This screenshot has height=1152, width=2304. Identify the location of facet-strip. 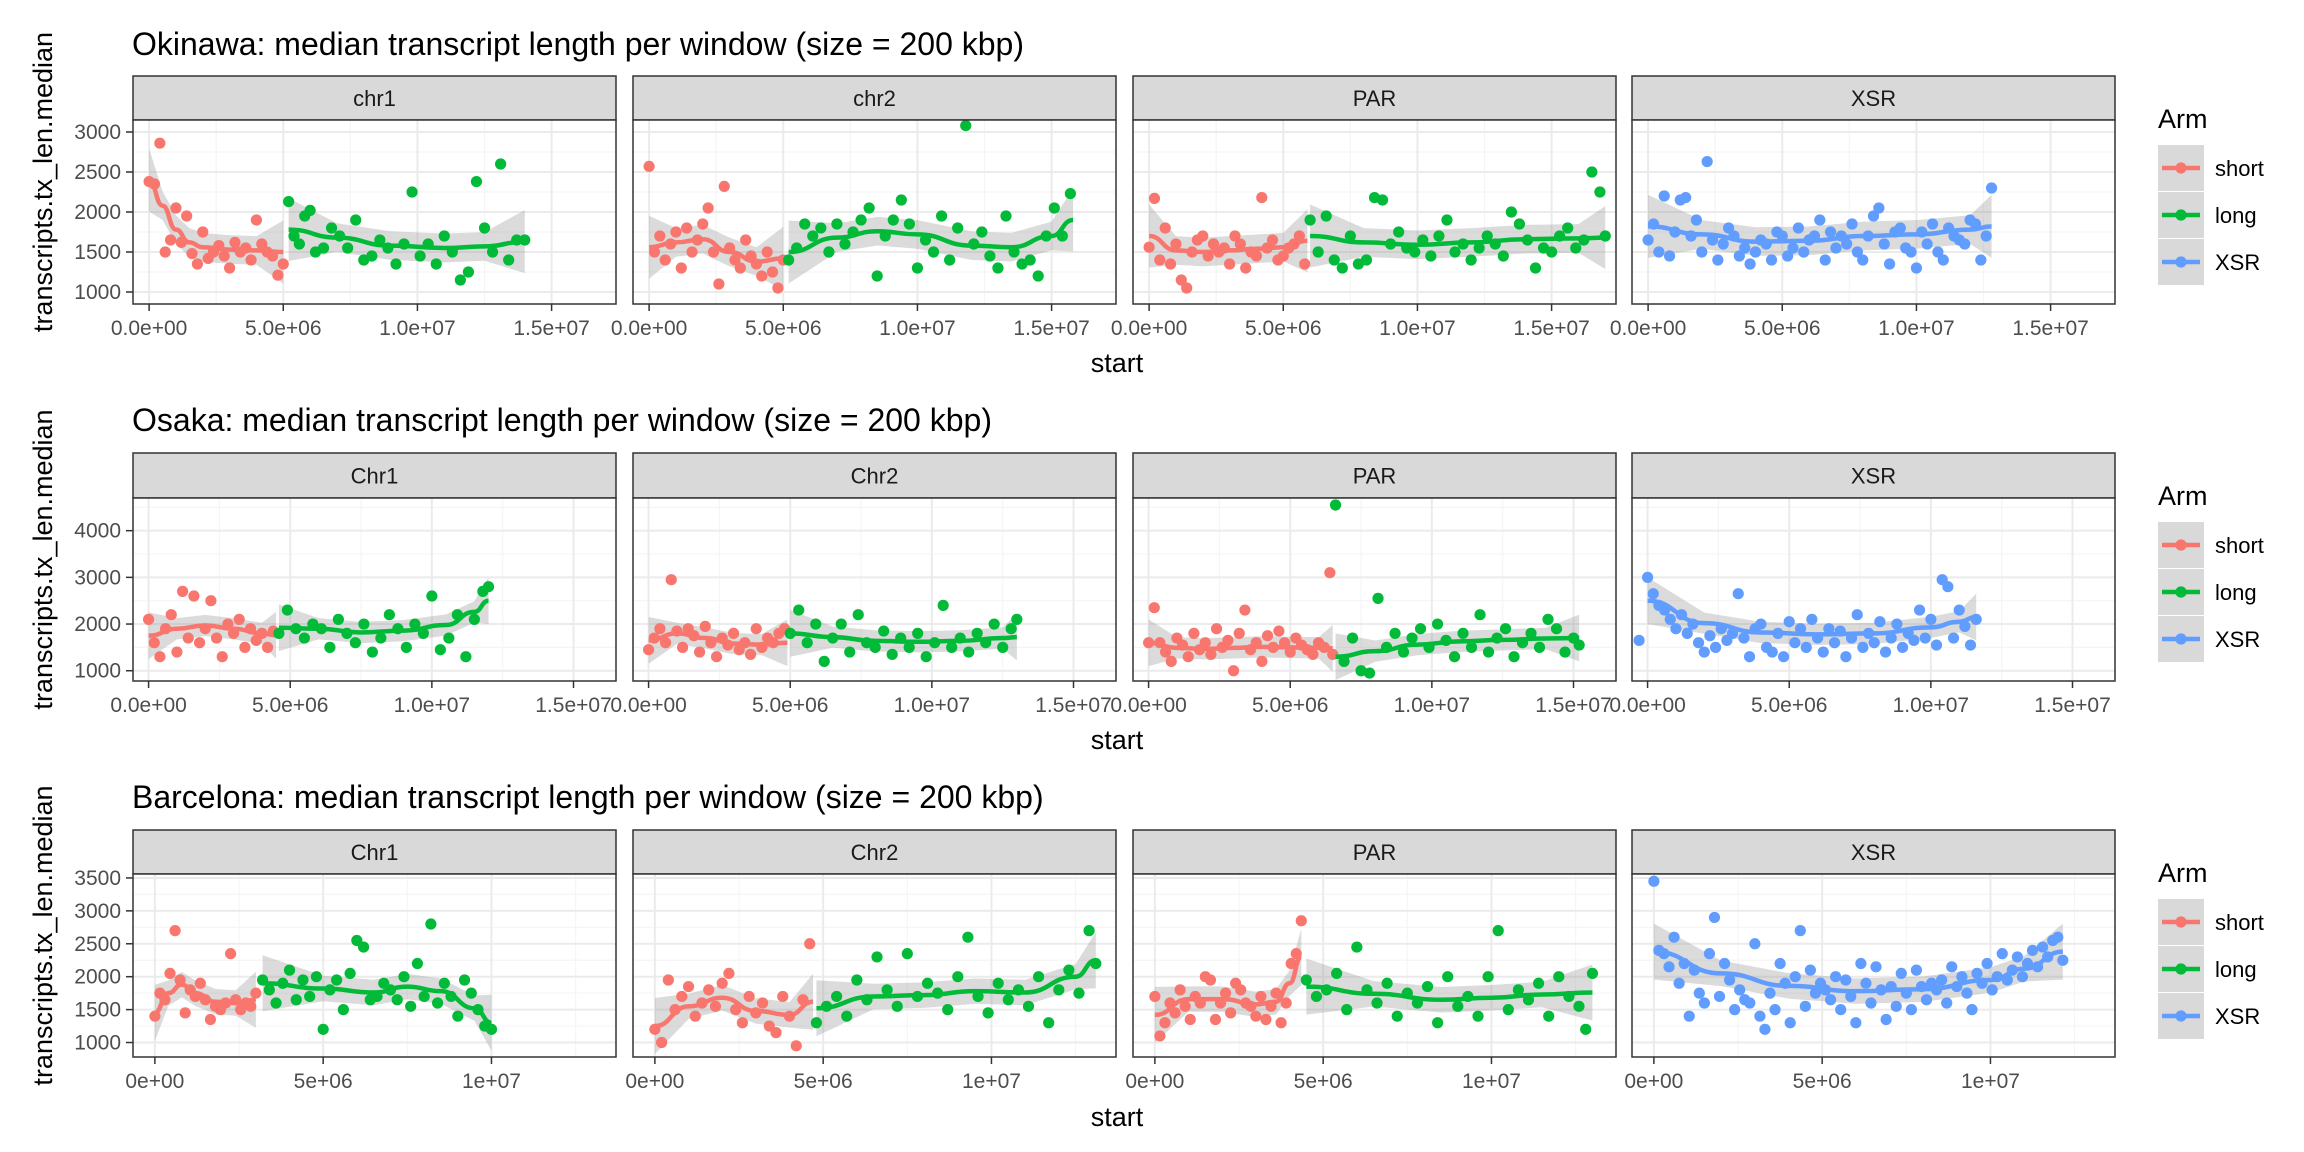
(1873, 98).